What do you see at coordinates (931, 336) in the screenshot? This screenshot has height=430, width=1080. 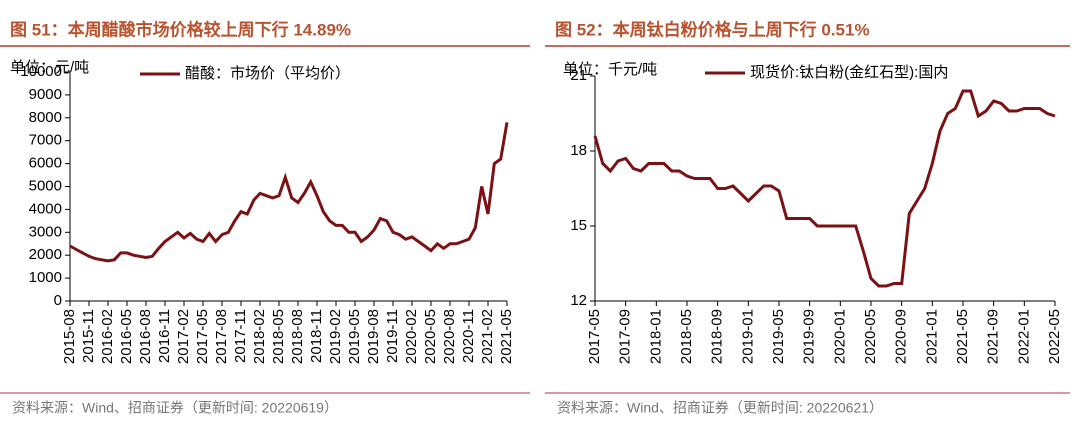 I see `x-tick-label: 2021-01` at bounding box center [931, 336].